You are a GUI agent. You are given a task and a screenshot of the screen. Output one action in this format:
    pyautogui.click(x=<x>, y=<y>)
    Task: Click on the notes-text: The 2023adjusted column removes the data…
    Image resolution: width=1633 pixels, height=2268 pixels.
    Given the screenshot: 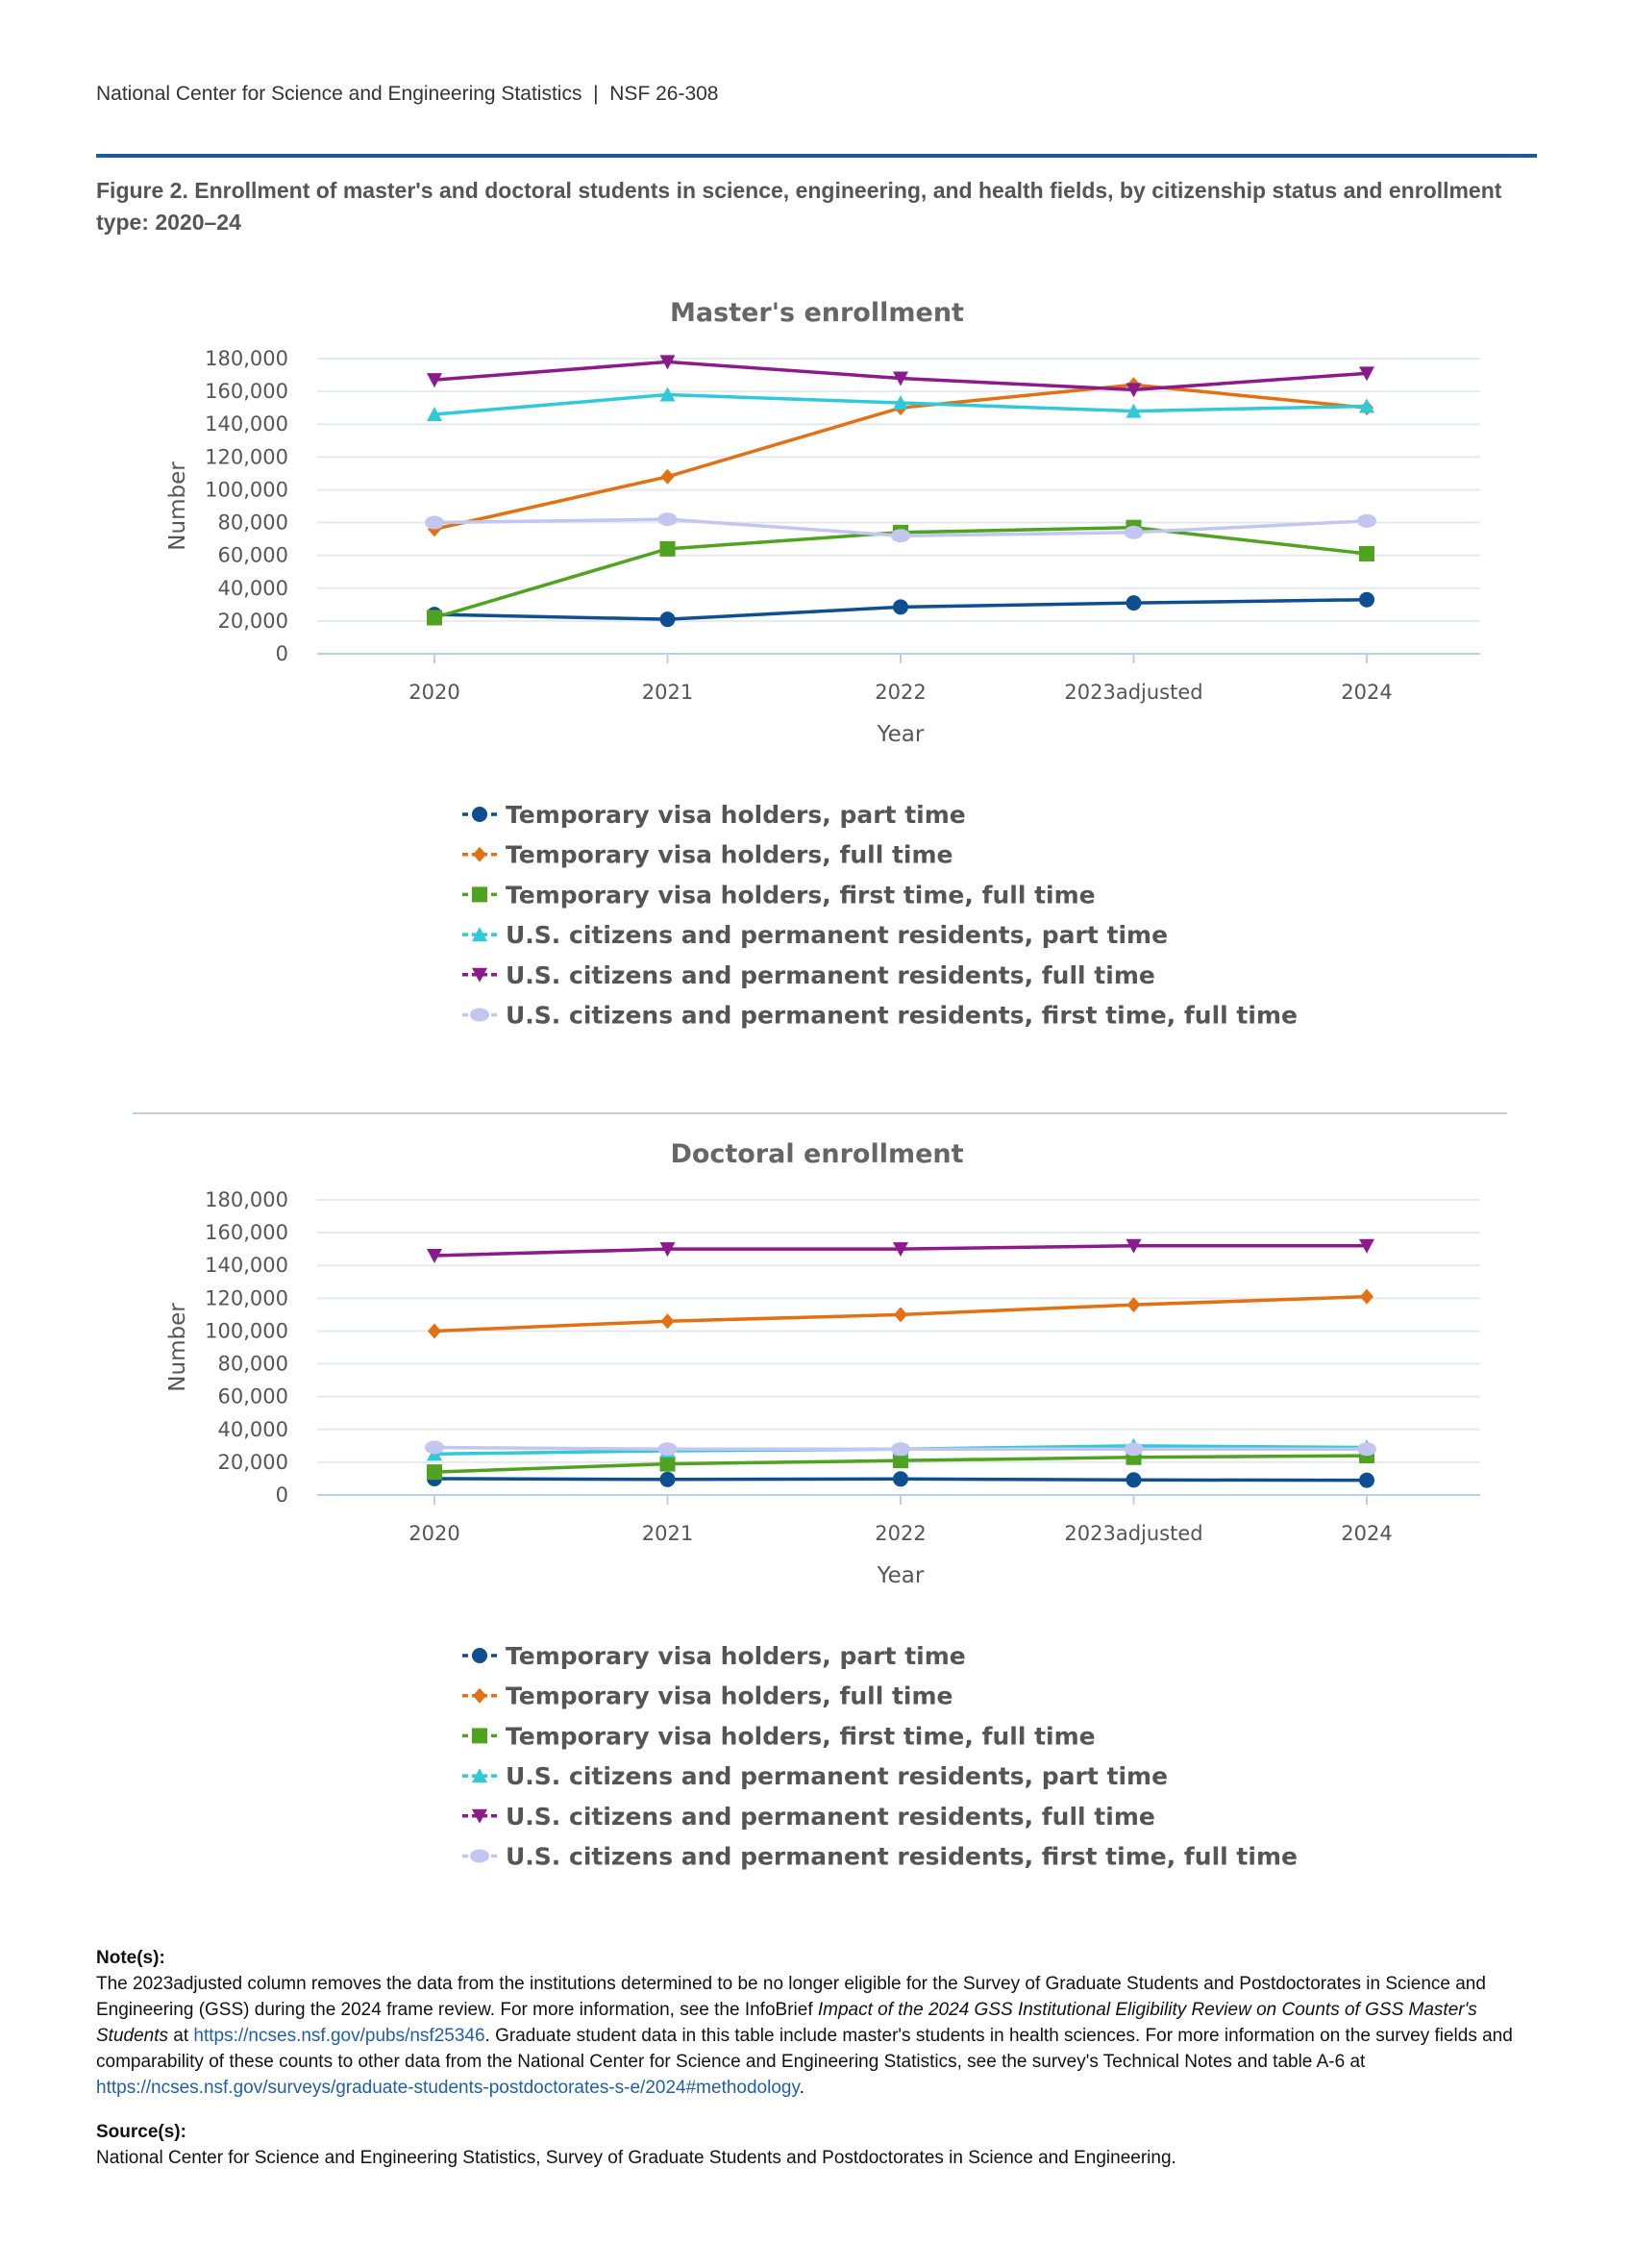 What is the action you would take?
    pyautogui.click(x=817, y=2036)
    